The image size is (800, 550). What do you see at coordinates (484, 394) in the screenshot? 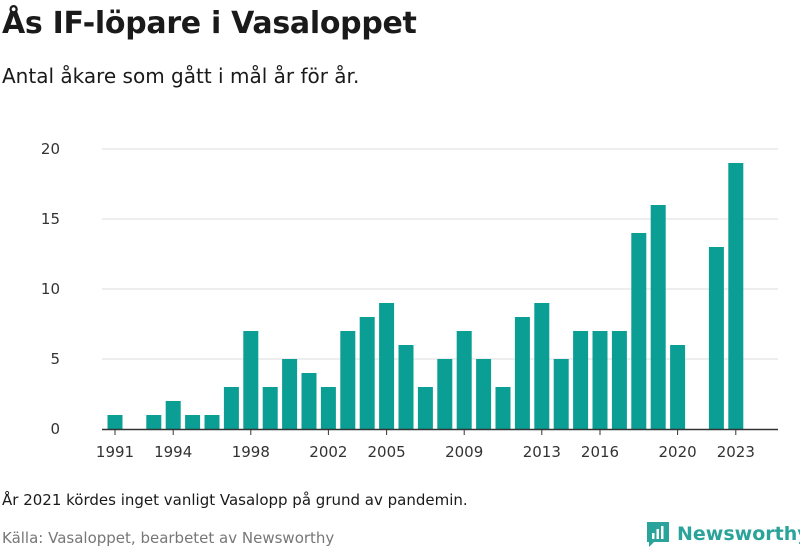
I see `bar-2010` at bounding box center [484, 394].